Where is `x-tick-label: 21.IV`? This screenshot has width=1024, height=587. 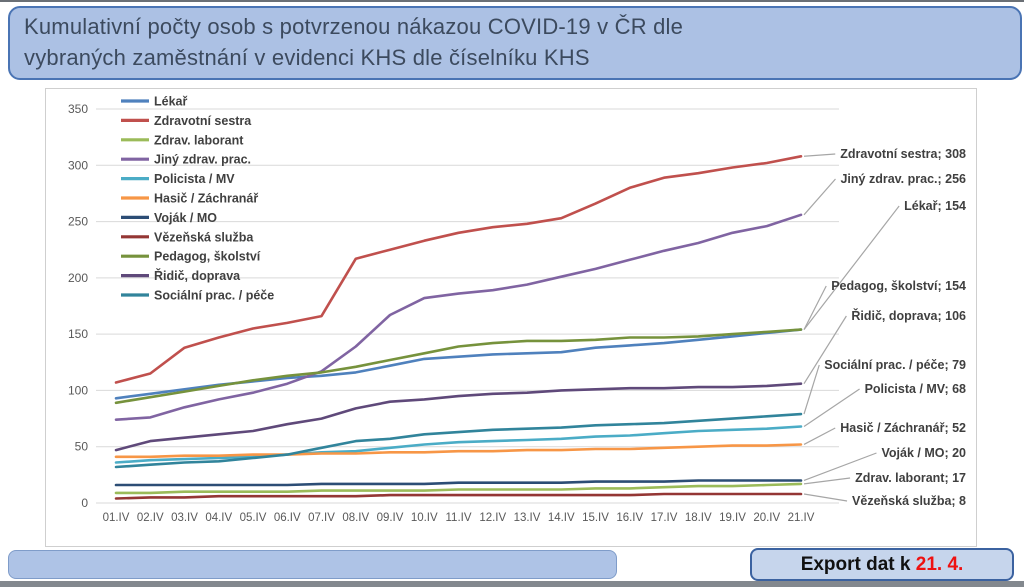 x-tick-label: 21.IV is located at coordinates (801, 518).